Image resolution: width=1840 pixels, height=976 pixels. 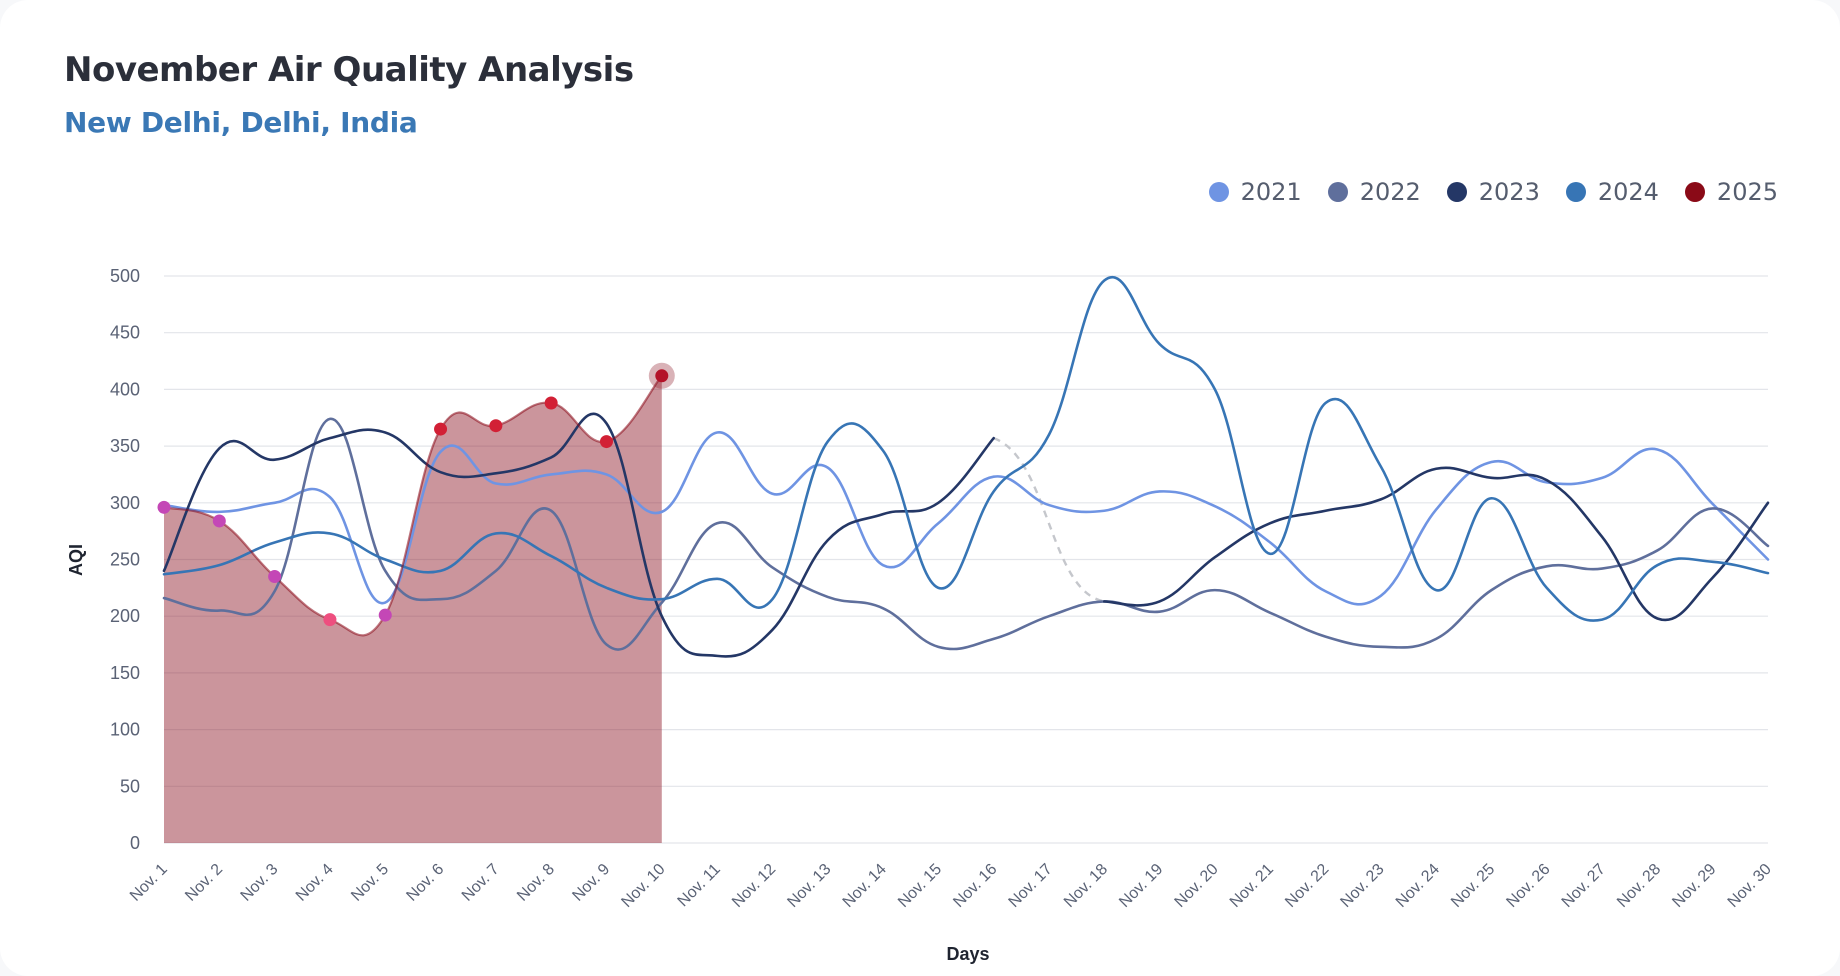 I want to click on area-fill, so click(x=413, y=609).